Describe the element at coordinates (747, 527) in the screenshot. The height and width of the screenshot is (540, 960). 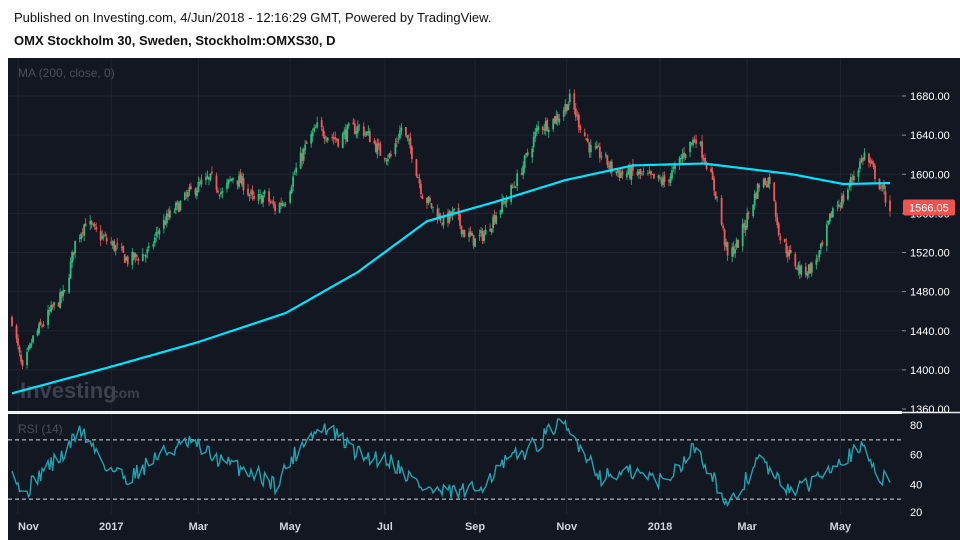
I see `time-tick-label: Mar` at that location.